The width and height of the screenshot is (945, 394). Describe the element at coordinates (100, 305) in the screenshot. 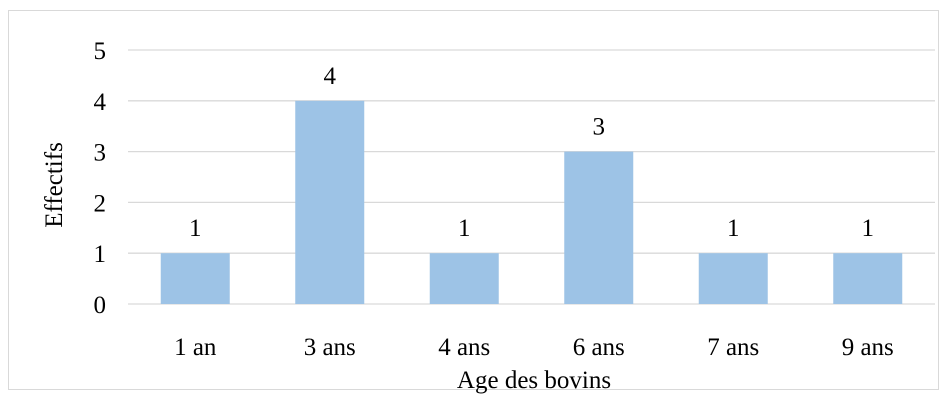

I see `y-tick-label: 0` at that location.